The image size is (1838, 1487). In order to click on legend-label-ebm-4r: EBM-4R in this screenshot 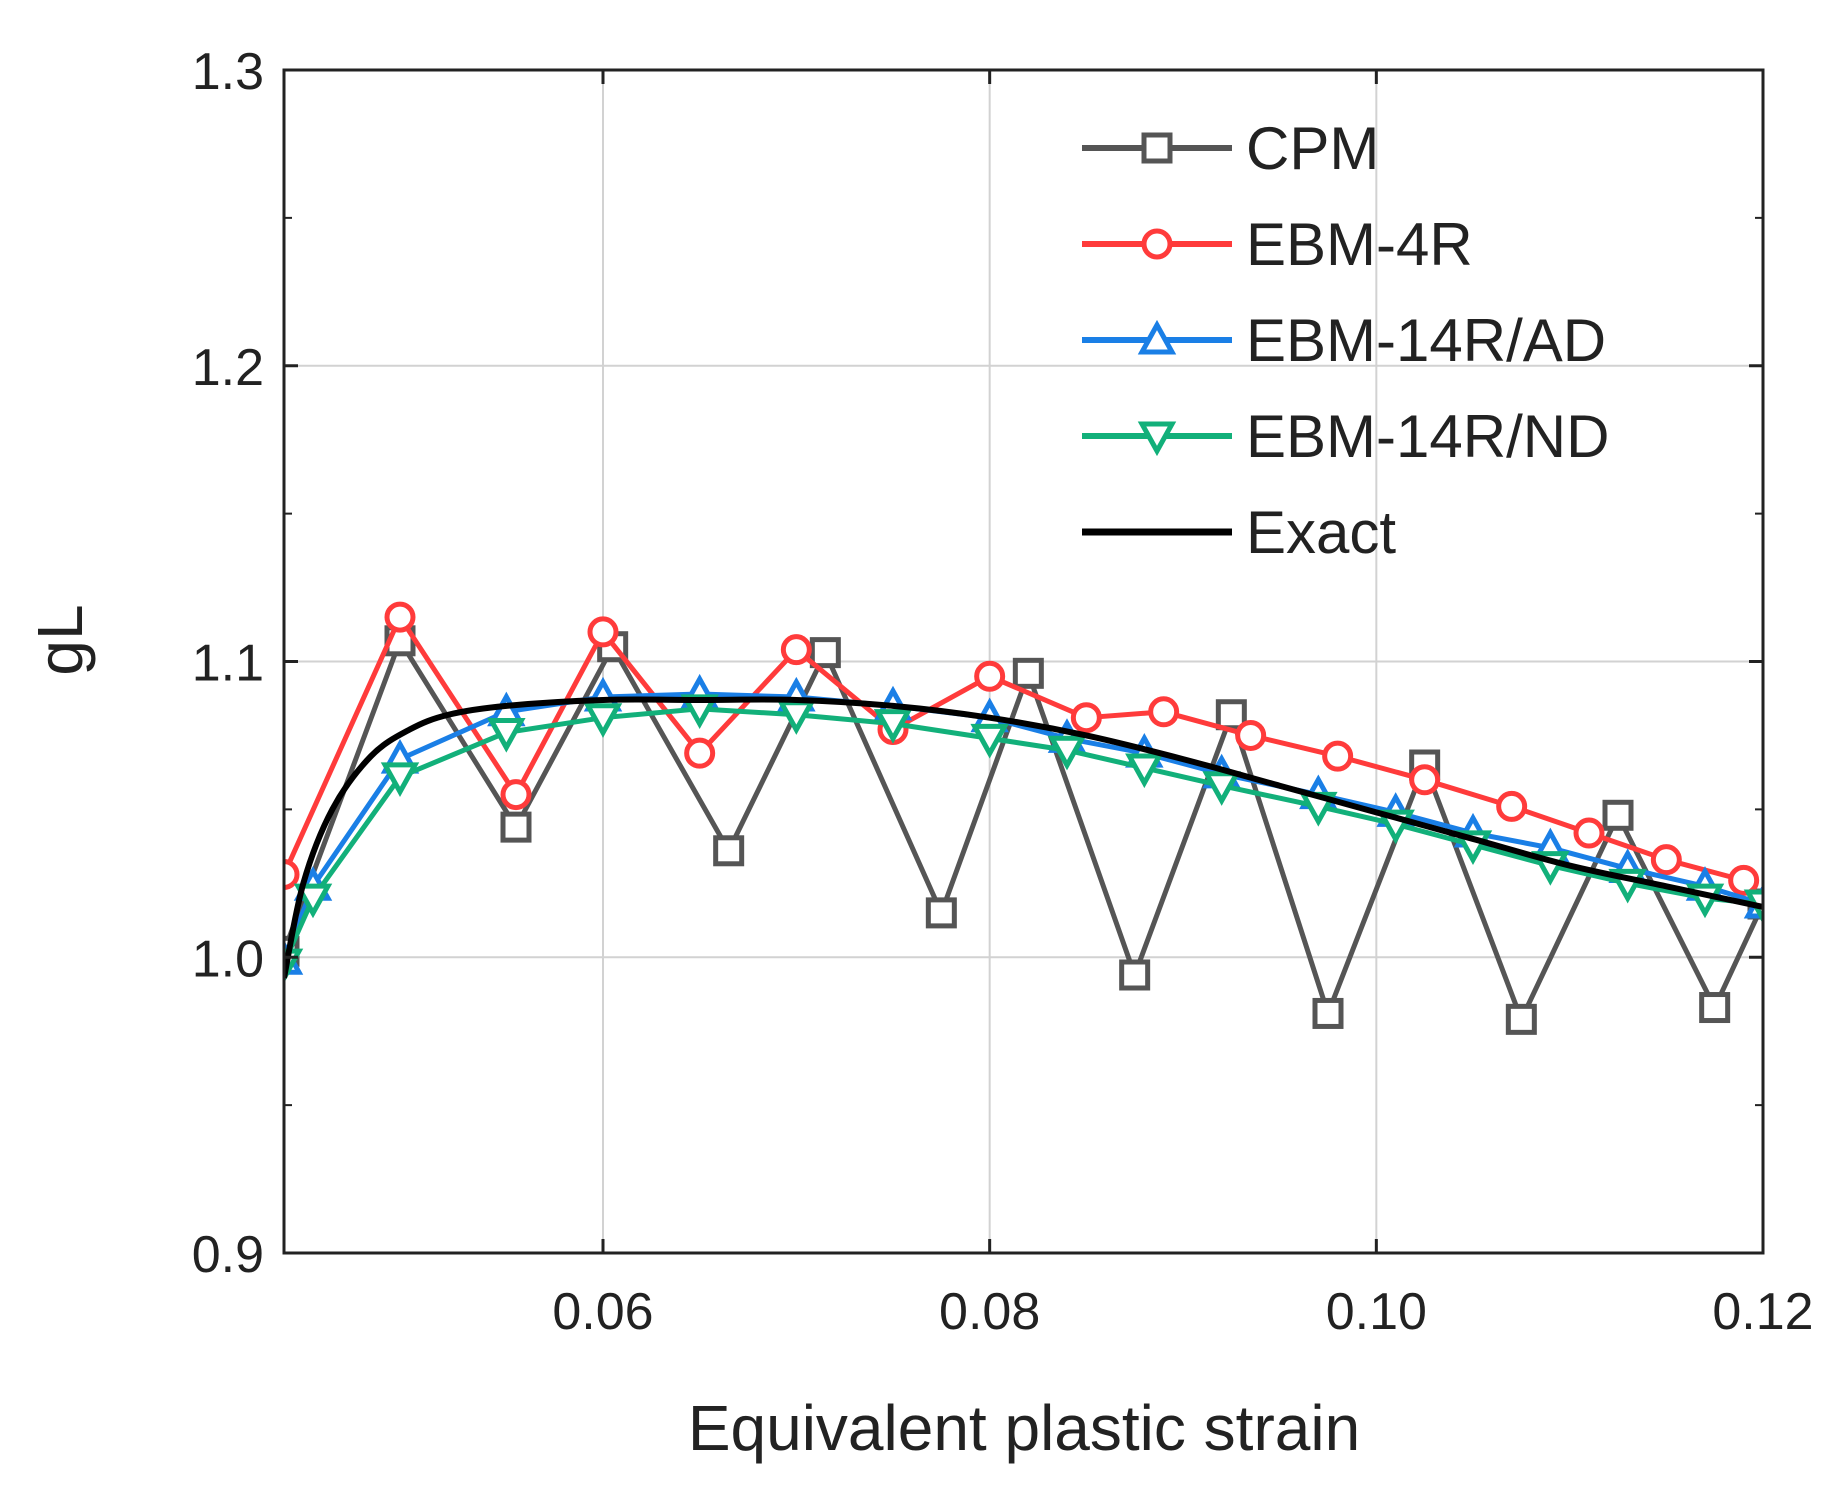, I will do `click(1359, 244)`.